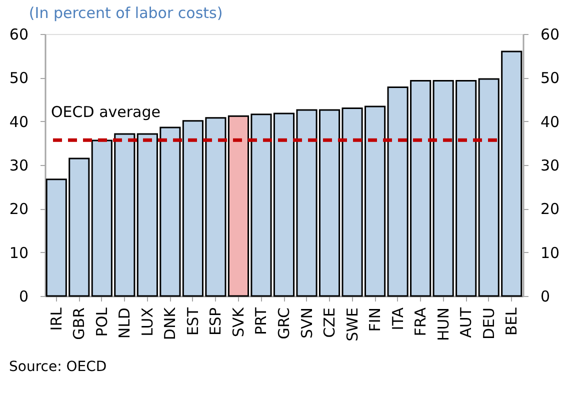  I want to click on x-tick-label: HUN, so click(443, 324).